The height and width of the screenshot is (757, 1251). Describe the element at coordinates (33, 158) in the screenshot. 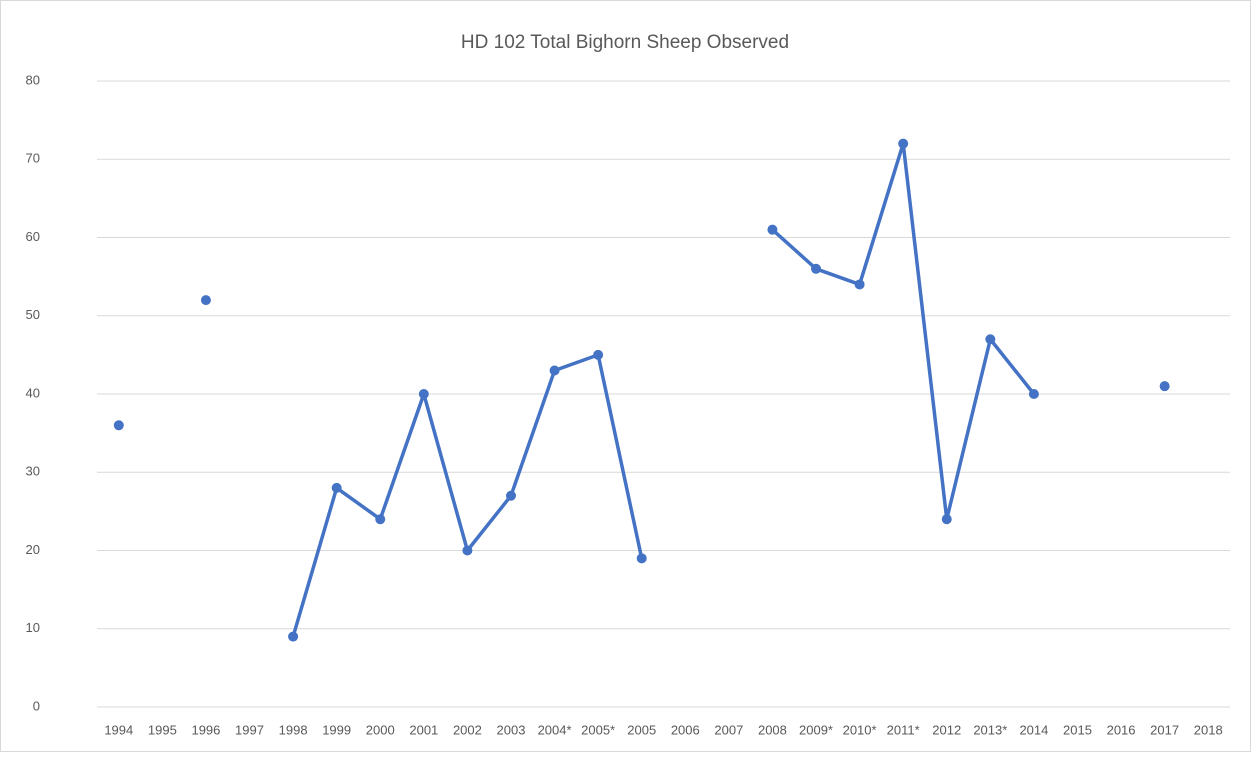

I see `y-tick-label: 70` at that location.